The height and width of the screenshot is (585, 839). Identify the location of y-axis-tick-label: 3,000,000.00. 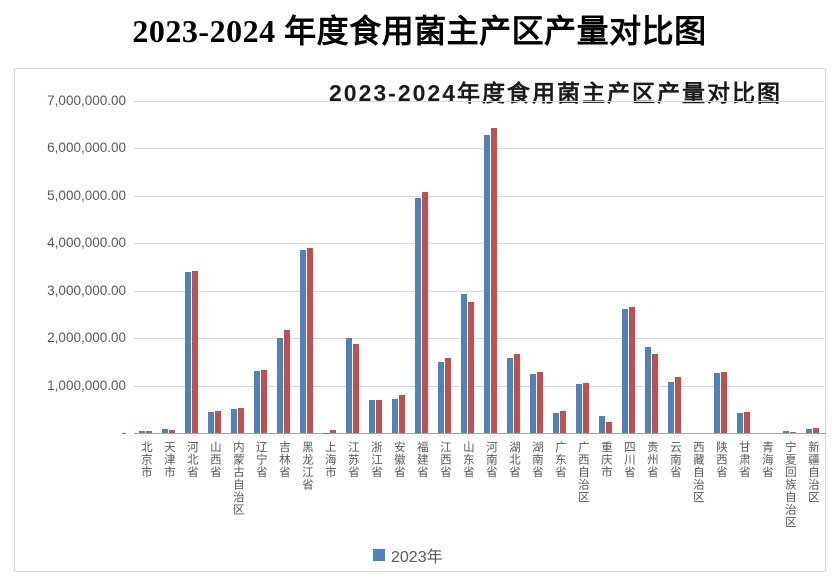
(86, 290).